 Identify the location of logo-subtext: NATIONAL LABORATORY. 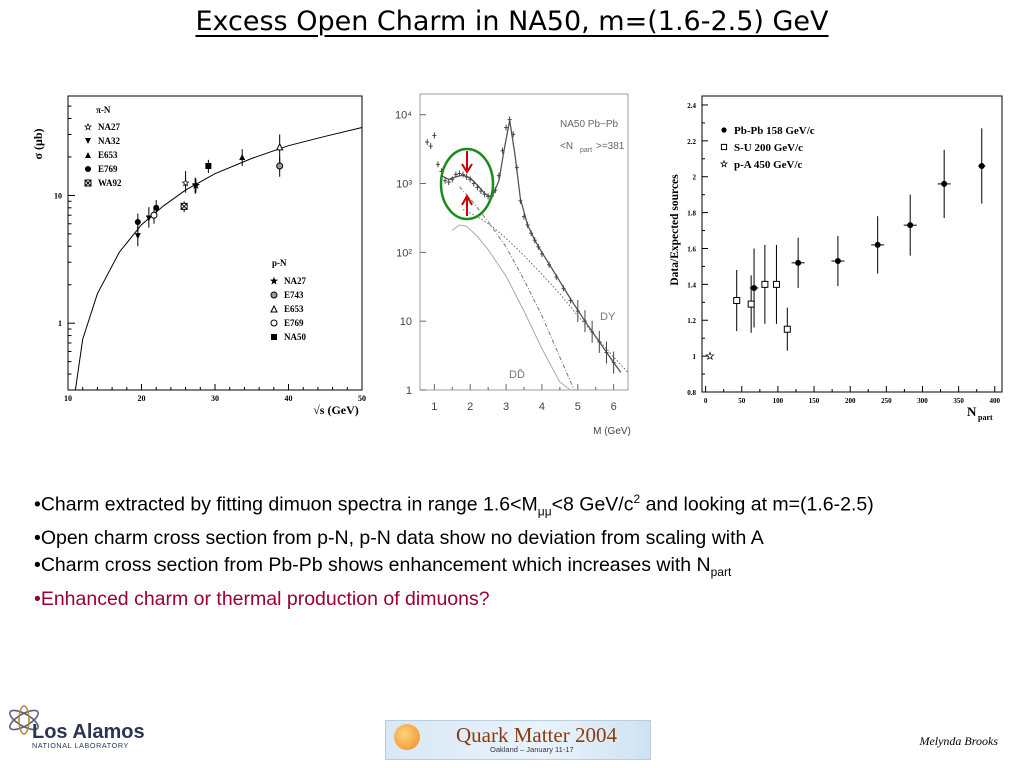
(80, 745).